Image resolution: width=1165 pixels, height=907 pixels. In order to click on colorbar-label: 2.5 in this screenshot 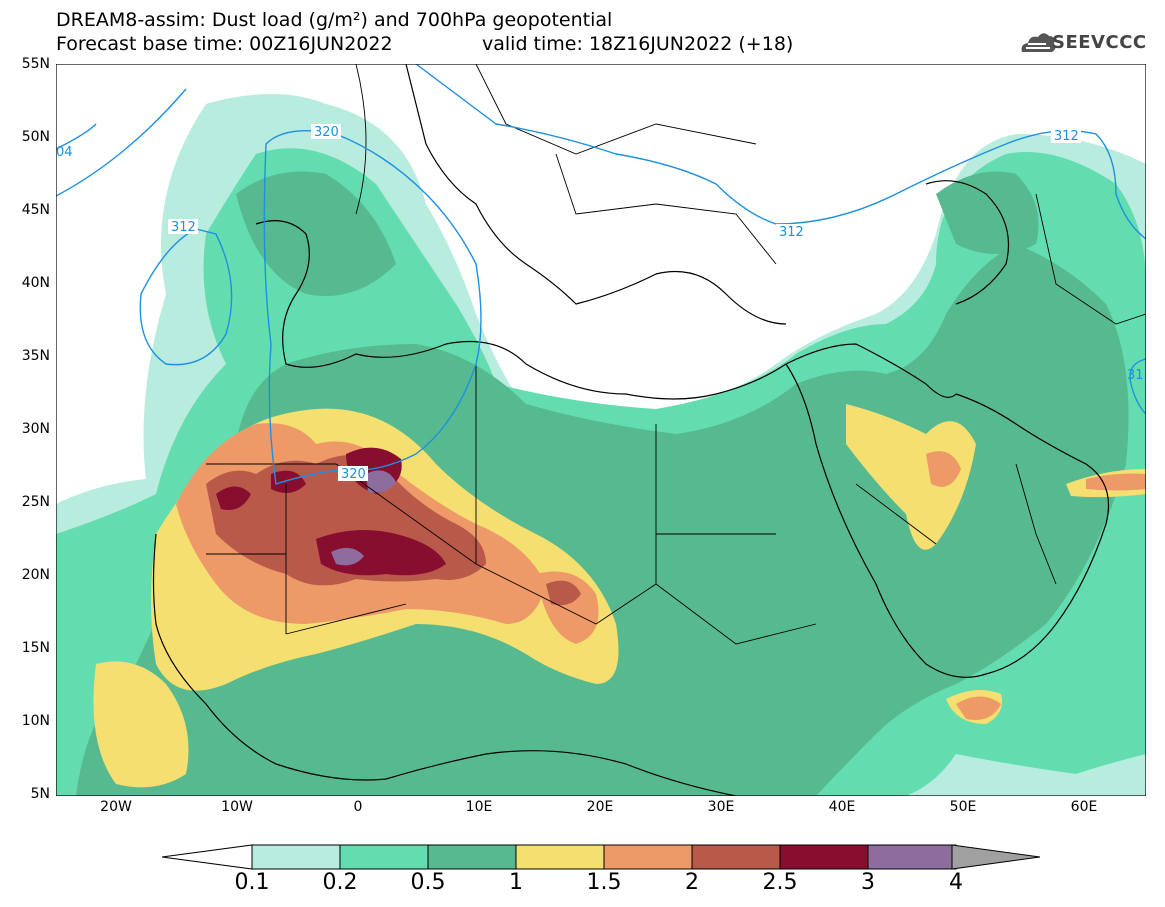, I will do `click(780, 882)`.